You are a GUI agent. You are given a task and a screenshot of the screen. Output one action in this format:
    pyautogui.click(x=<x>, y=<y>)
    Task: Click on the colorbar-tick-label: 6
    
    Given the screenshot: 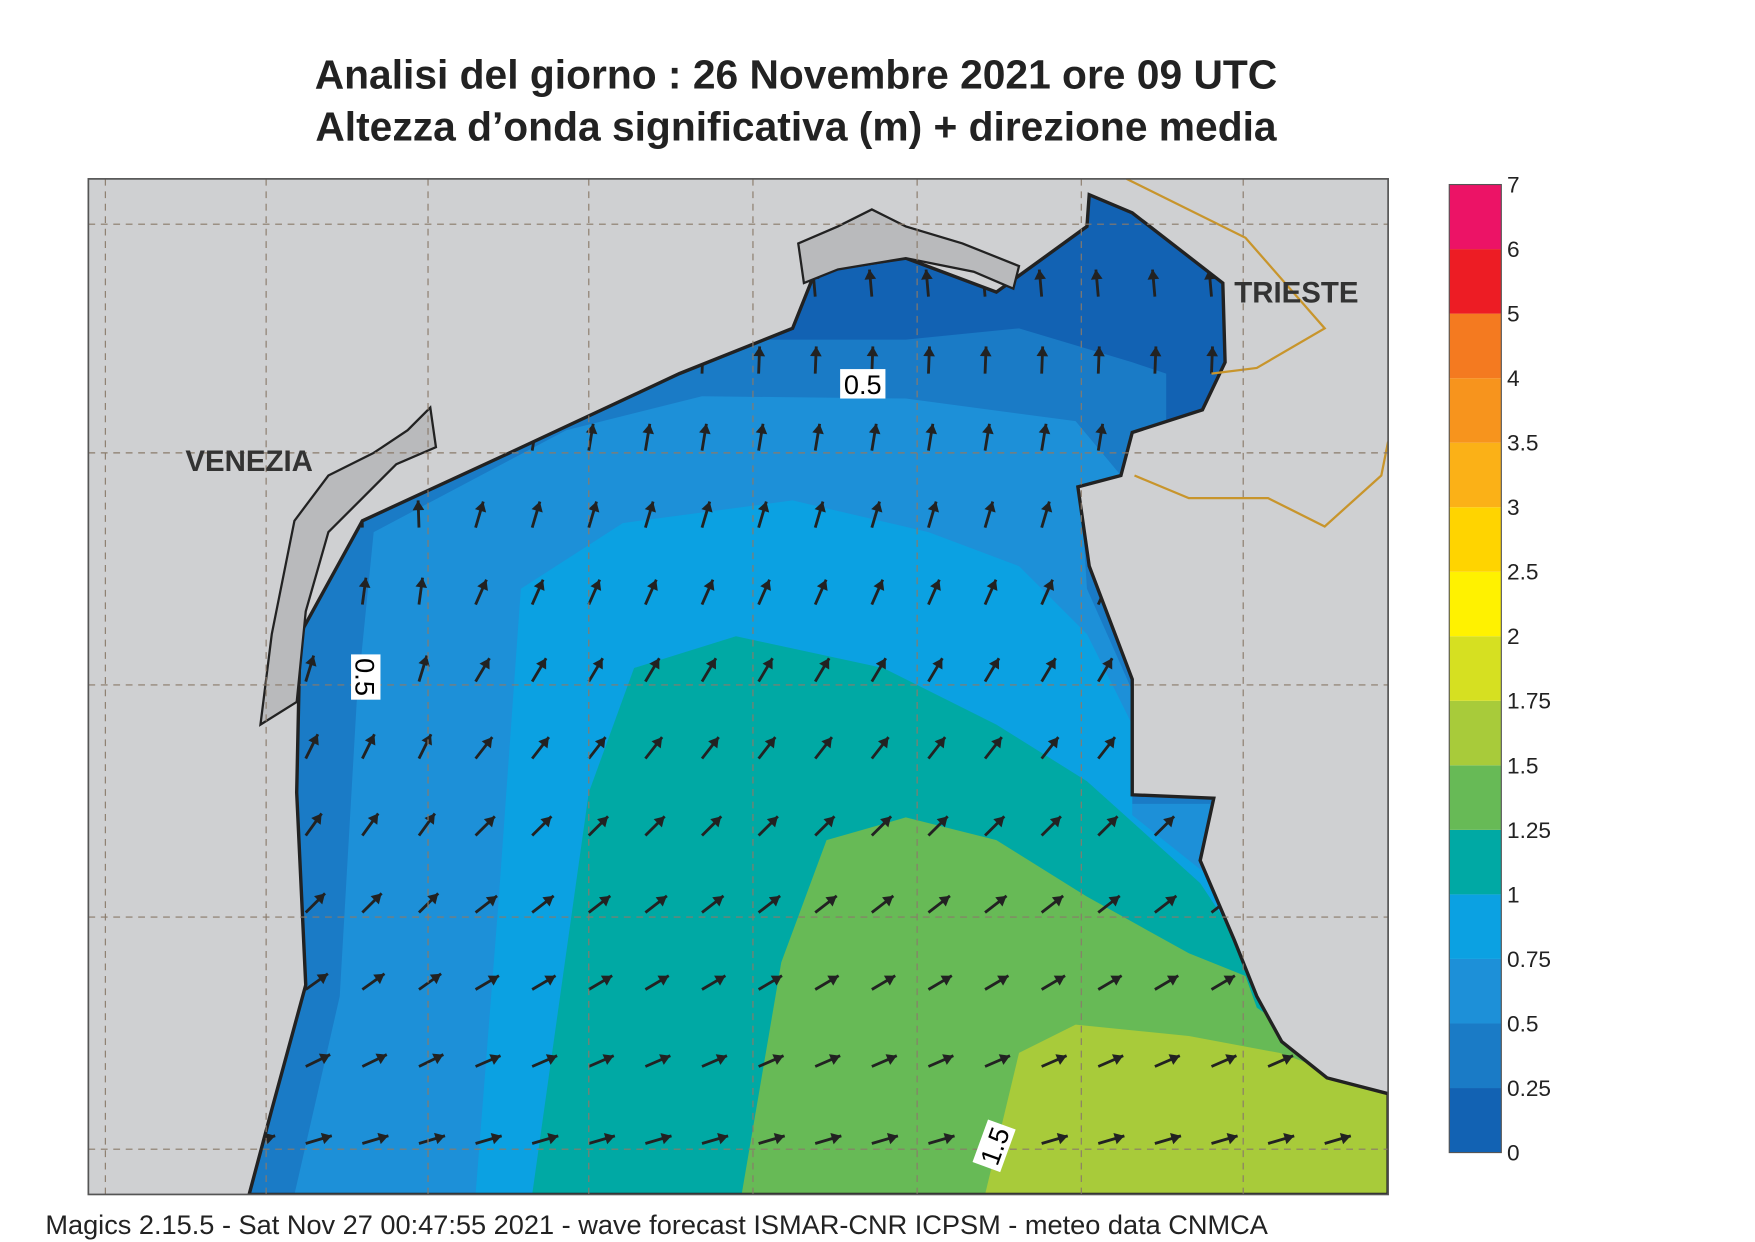 What is the action you would take?
    pyautogui.click(x=1513, y=249)
    